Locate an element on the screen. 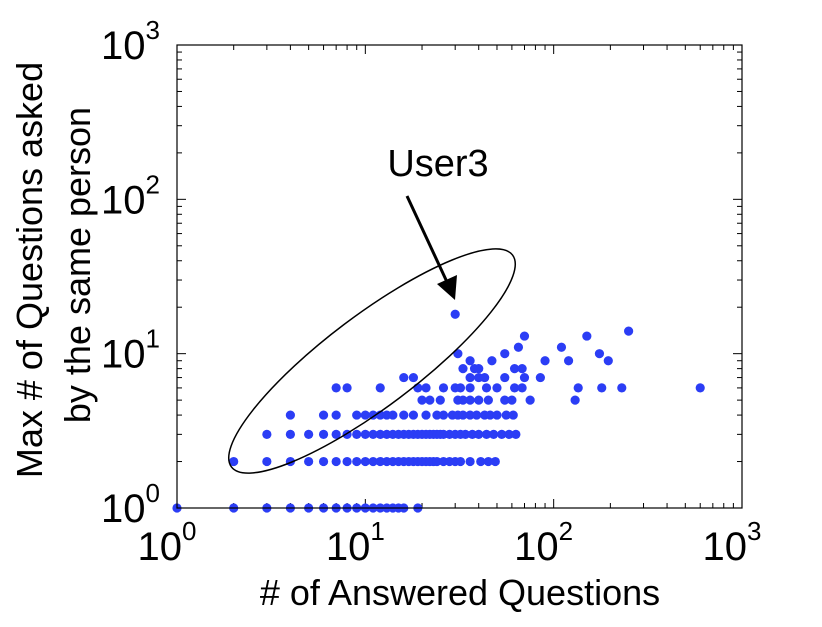 The width and height of the screenshot is (822, 627). x-tick-label-1: 10¹ is located at coordinates (355, 542).